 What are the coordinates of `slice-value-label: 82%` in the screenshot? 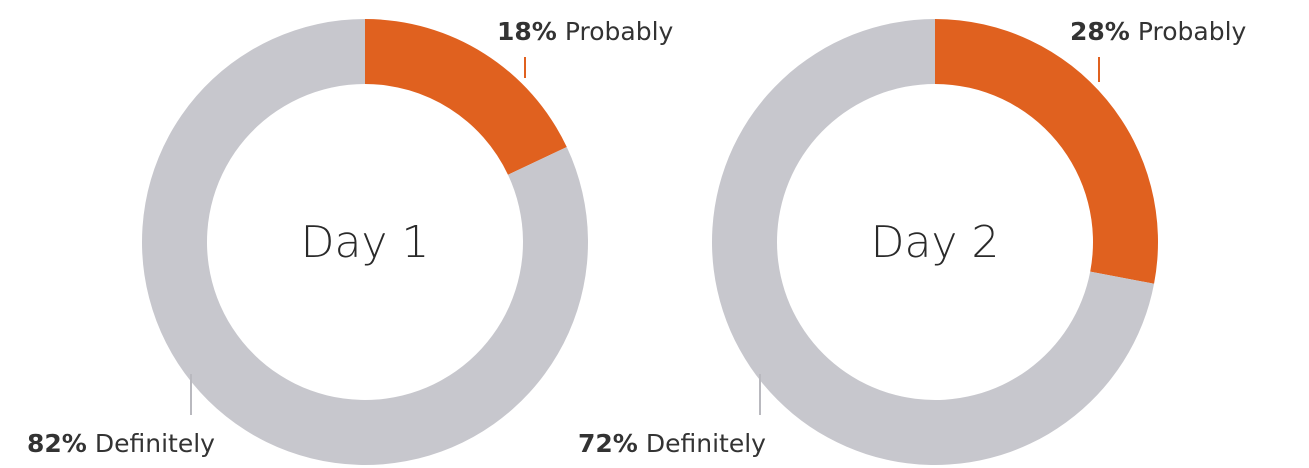 It's located at (57, 443).